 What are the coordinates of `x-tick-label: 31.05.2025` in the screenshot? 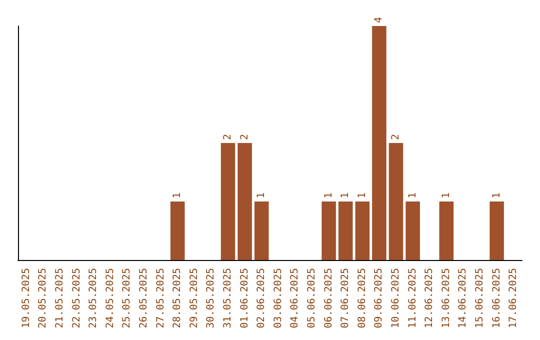 It's located at (228, 298).